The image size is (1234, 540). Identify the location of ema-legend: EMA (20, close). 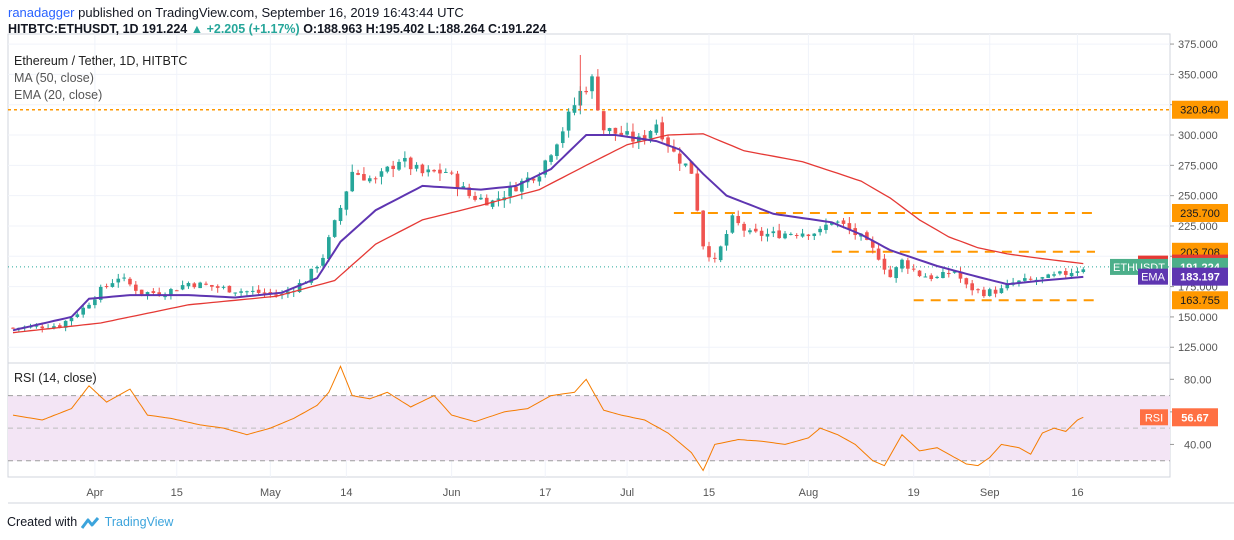
(58, 95).